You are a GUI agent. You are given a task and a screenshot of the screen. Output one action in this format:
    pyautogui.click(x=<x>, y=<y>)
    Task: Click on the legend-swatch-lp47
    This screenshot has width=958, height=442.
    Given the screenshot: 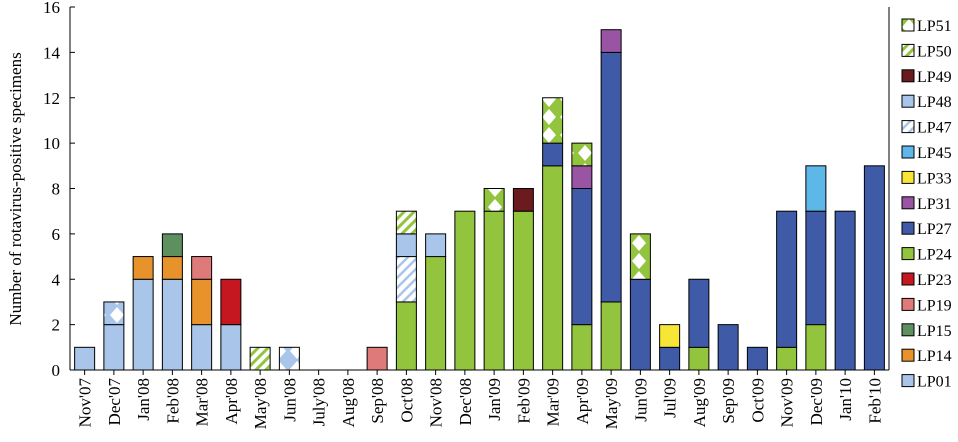 What is the action you would take?
    pyautogui.click(x=908, y=127)
    